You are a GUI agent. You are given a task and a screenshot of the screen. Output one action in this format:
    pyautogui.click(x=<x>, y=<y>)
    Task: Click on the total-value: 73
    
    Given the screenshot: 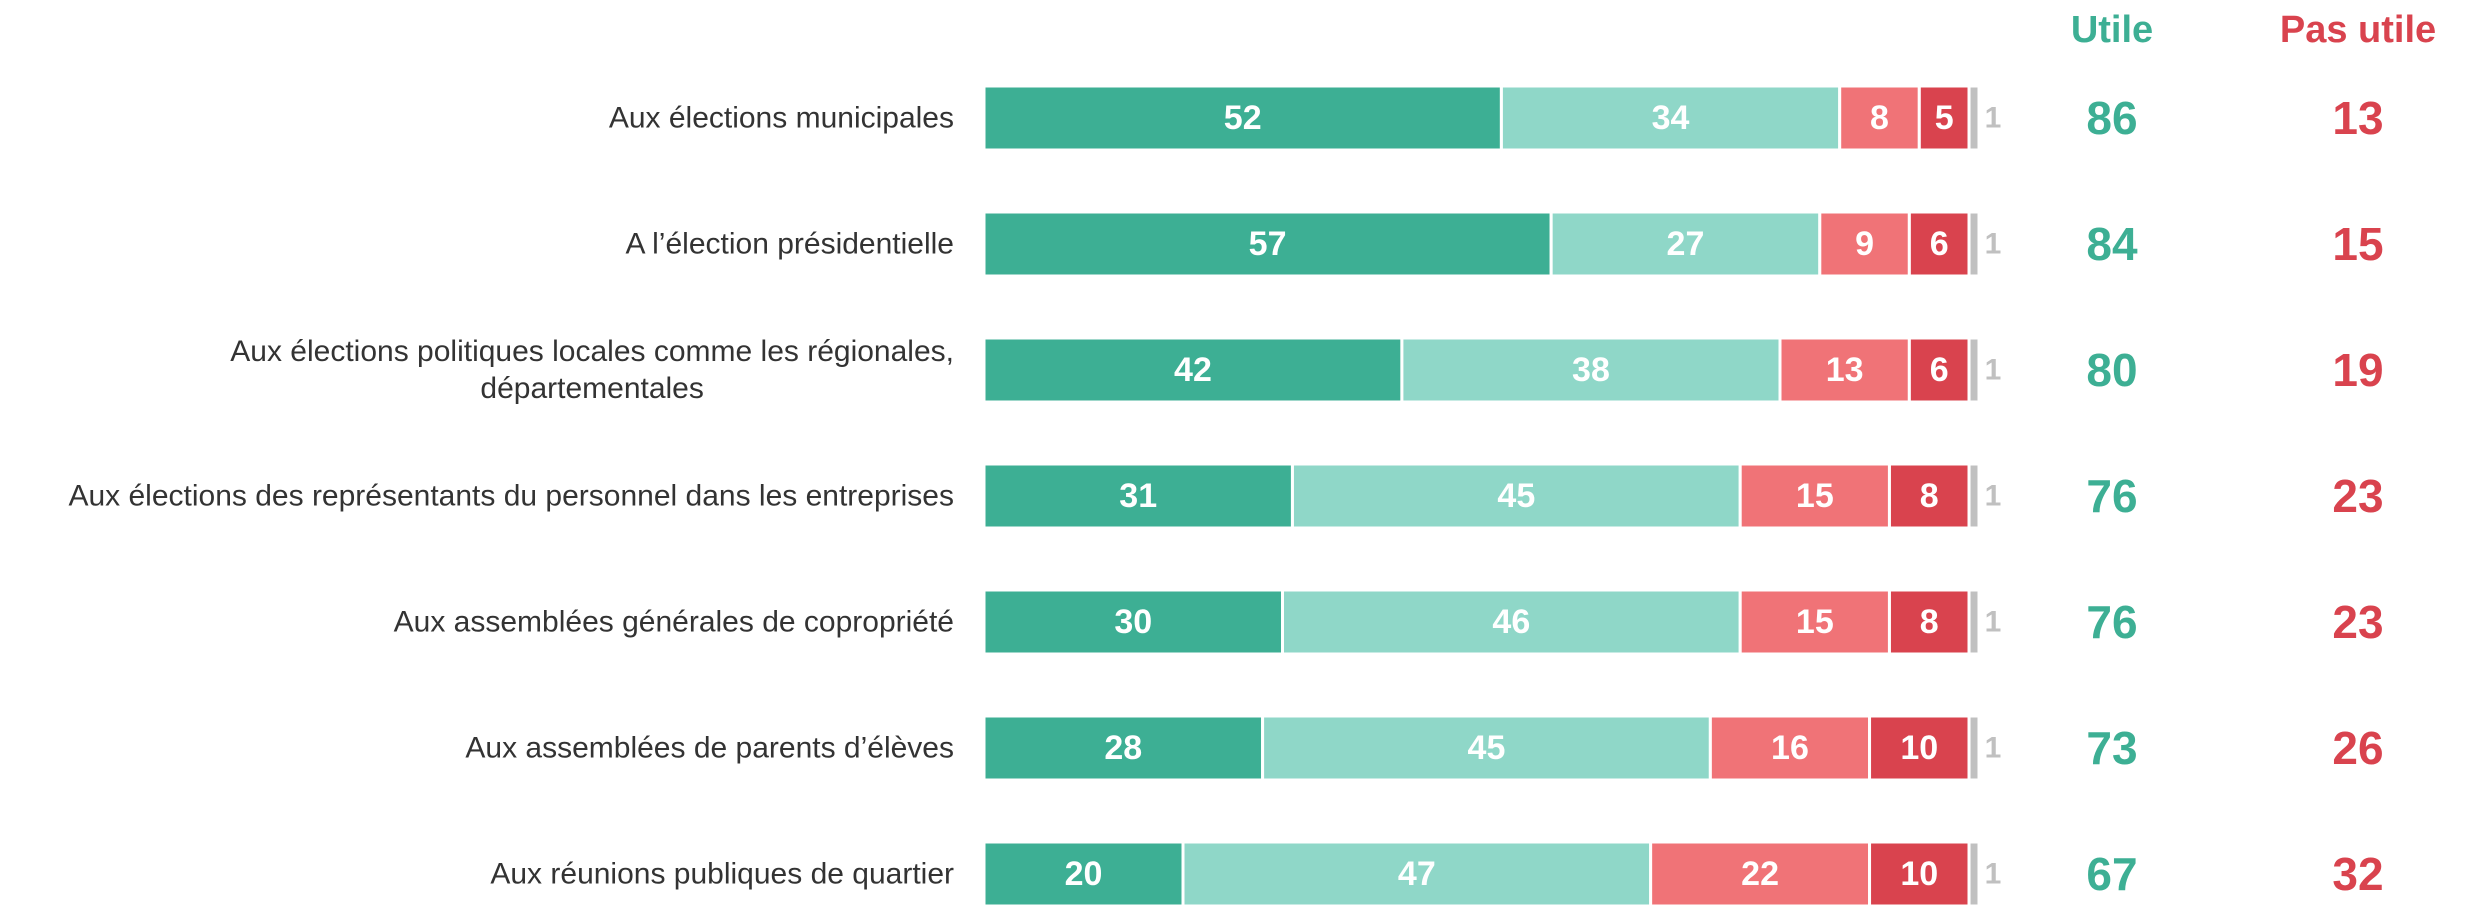 What is the action you would take?
    pyautogui.click(x=2111, y=748)
    